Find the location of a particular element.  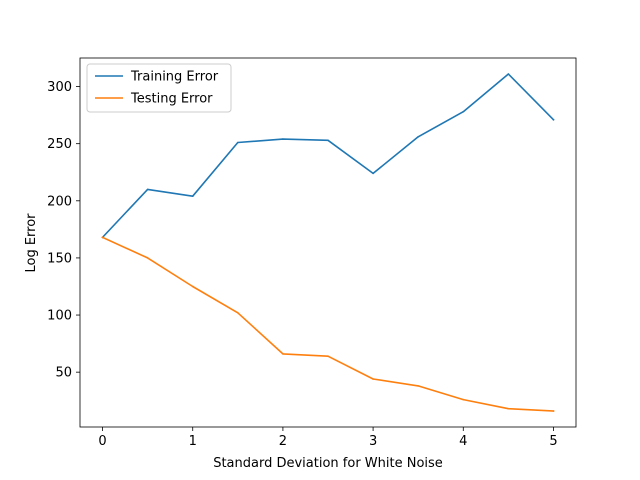

legend: Training Error Testing Error is located at coordinates (159, 88).